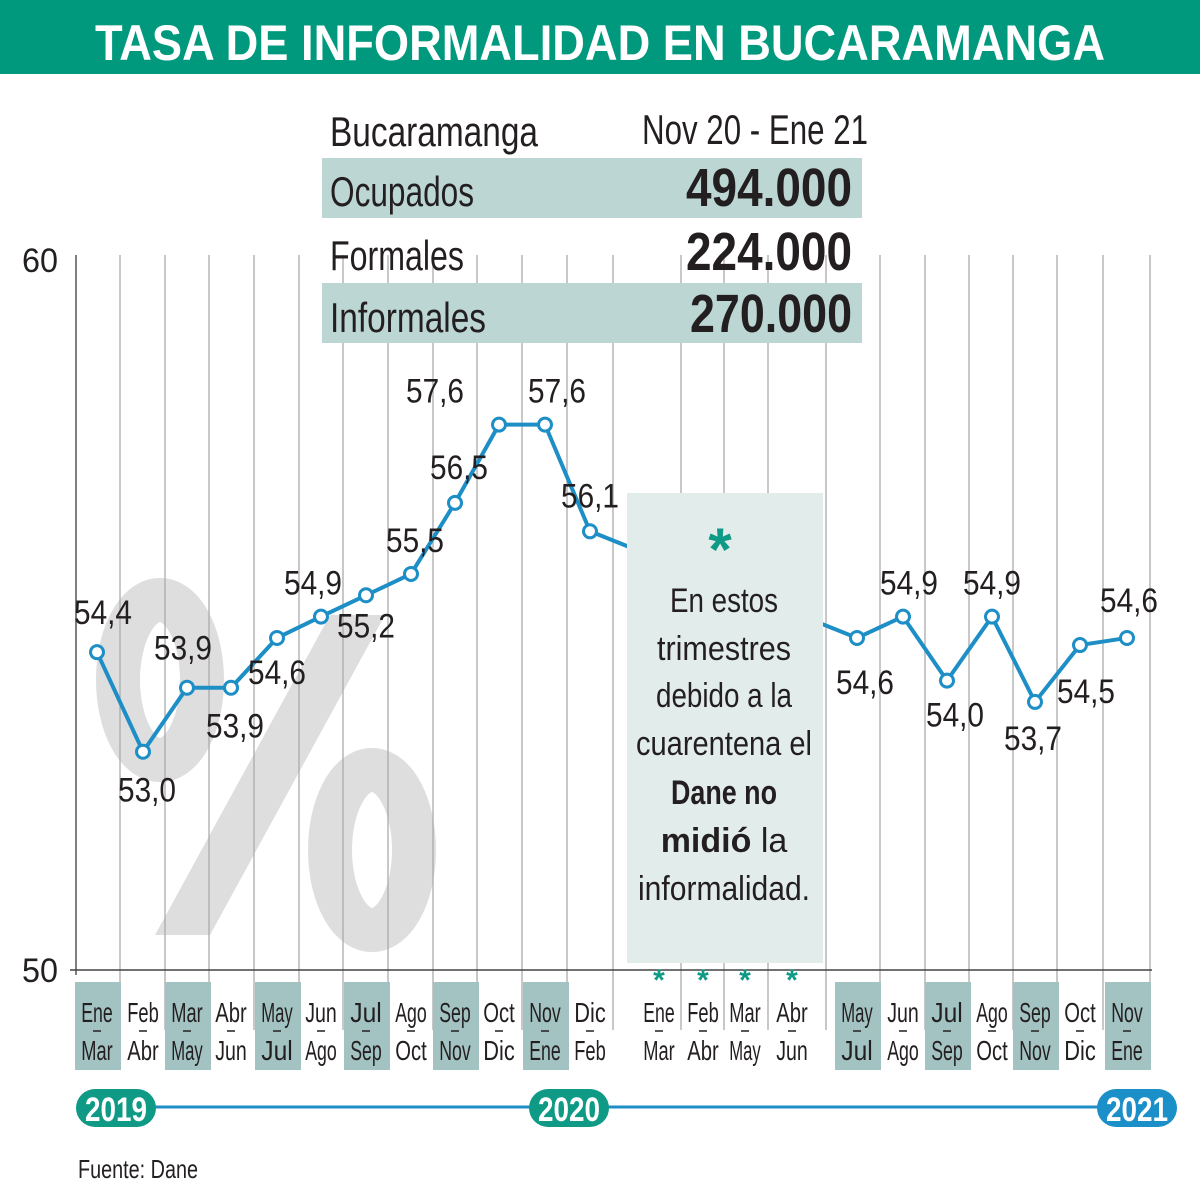 The image size is (1200, 1192). Describe the element at coordinates (724, 889) in the screenshot. I see `note-line: informalidad.` at that location.